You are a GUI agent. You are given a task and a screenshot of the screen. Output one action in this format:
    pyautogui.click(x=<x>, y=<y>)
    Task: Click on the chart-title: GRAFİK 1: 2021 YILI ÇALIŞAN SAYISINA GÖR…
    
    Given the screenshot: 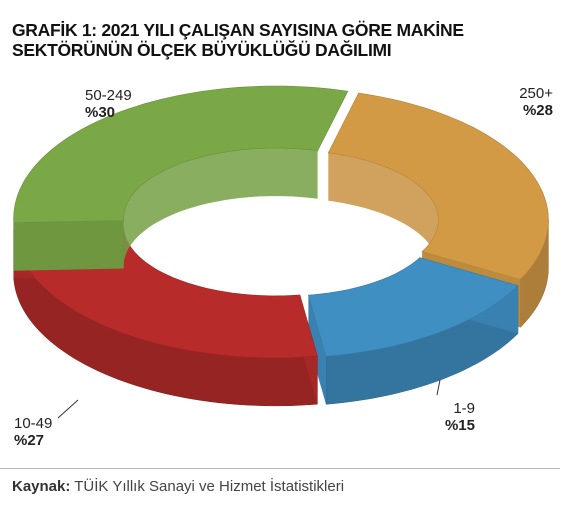 What is the action you would take?
    pyautogui.click(x=238, y=40)
    